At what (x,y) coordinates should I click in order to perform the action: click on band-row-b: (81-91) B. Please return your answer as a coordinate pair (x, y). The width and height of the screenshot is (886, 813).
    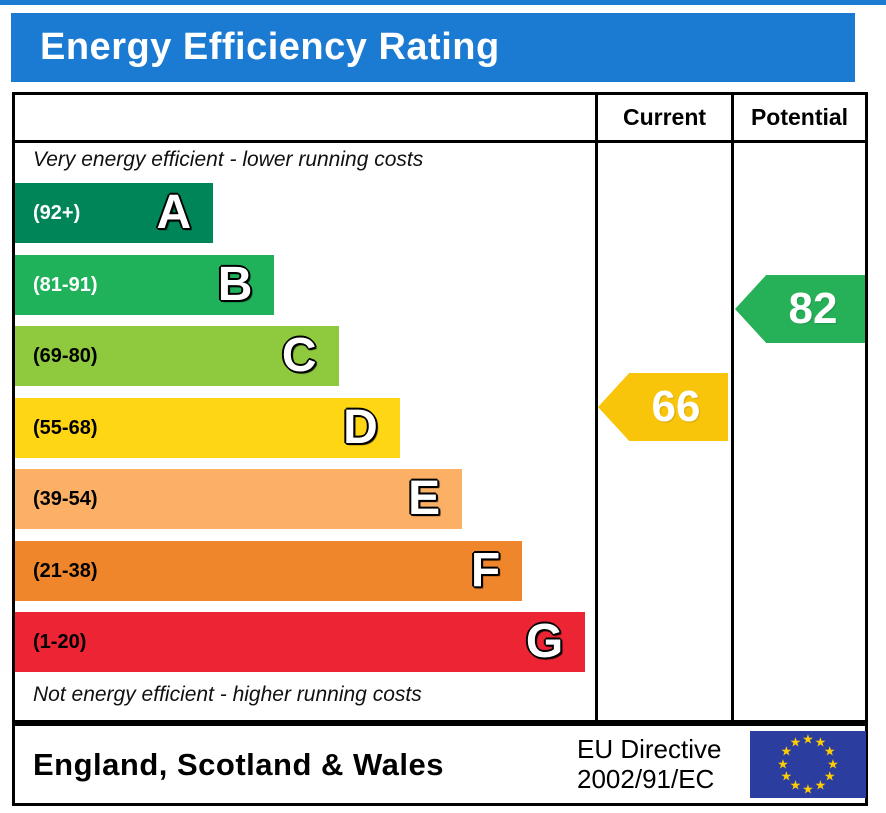
    Looking at the image, I should click on (145, 285).